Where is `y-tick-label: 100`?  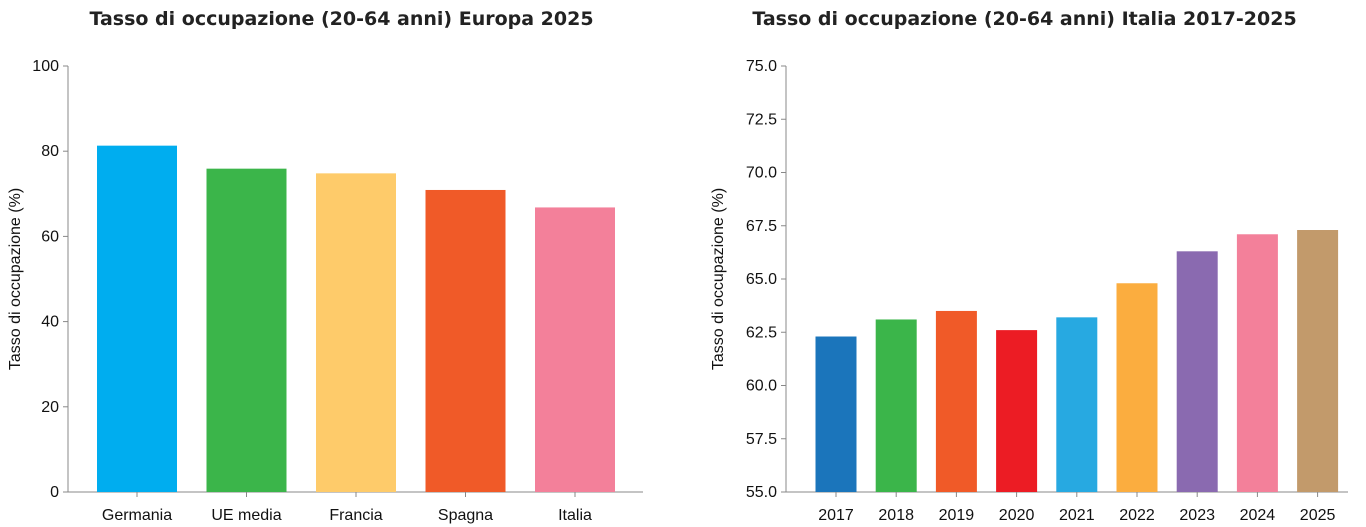
y-tick-label: 100 is located at coordinates (45, 66).